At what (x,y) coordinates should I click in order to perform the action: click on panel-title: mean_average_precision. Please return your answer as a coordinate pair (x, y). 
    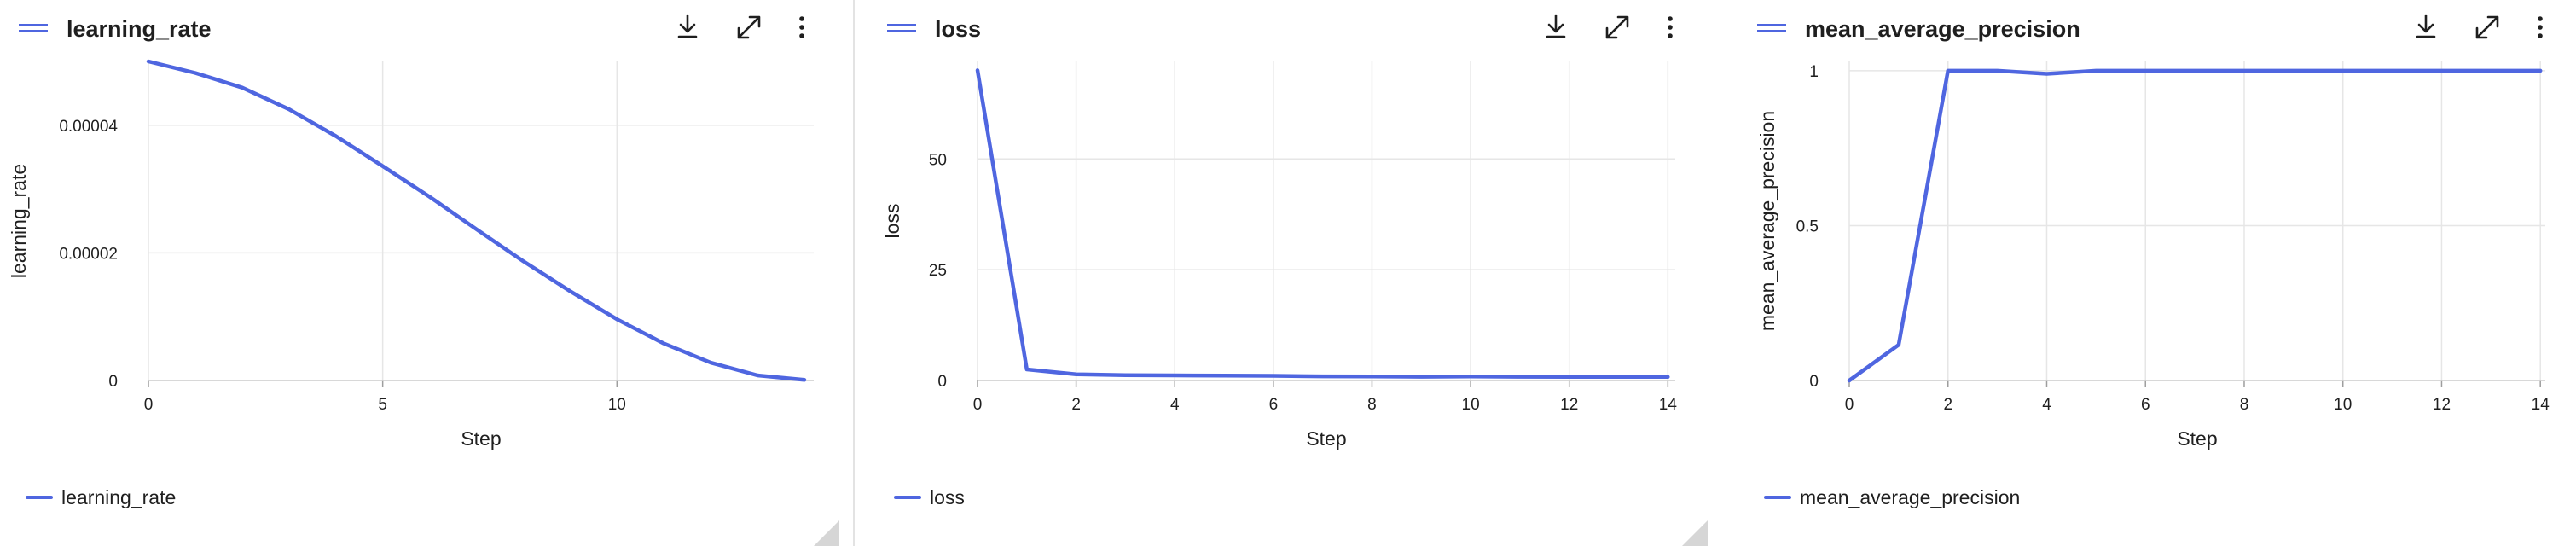
    Looking at the image, I should click on (1942, 29).